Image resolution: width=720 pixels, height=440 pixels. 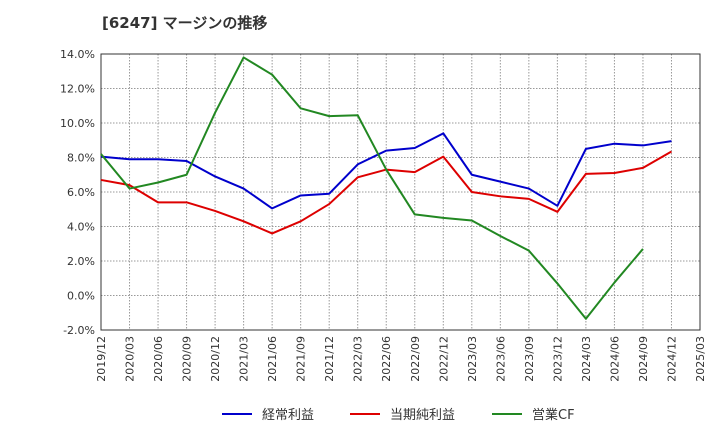 What do you see at coordinates (443, 359) in the screenshot?
I see `x-tick-label: 2022/12` at bounding box center [443, 359].